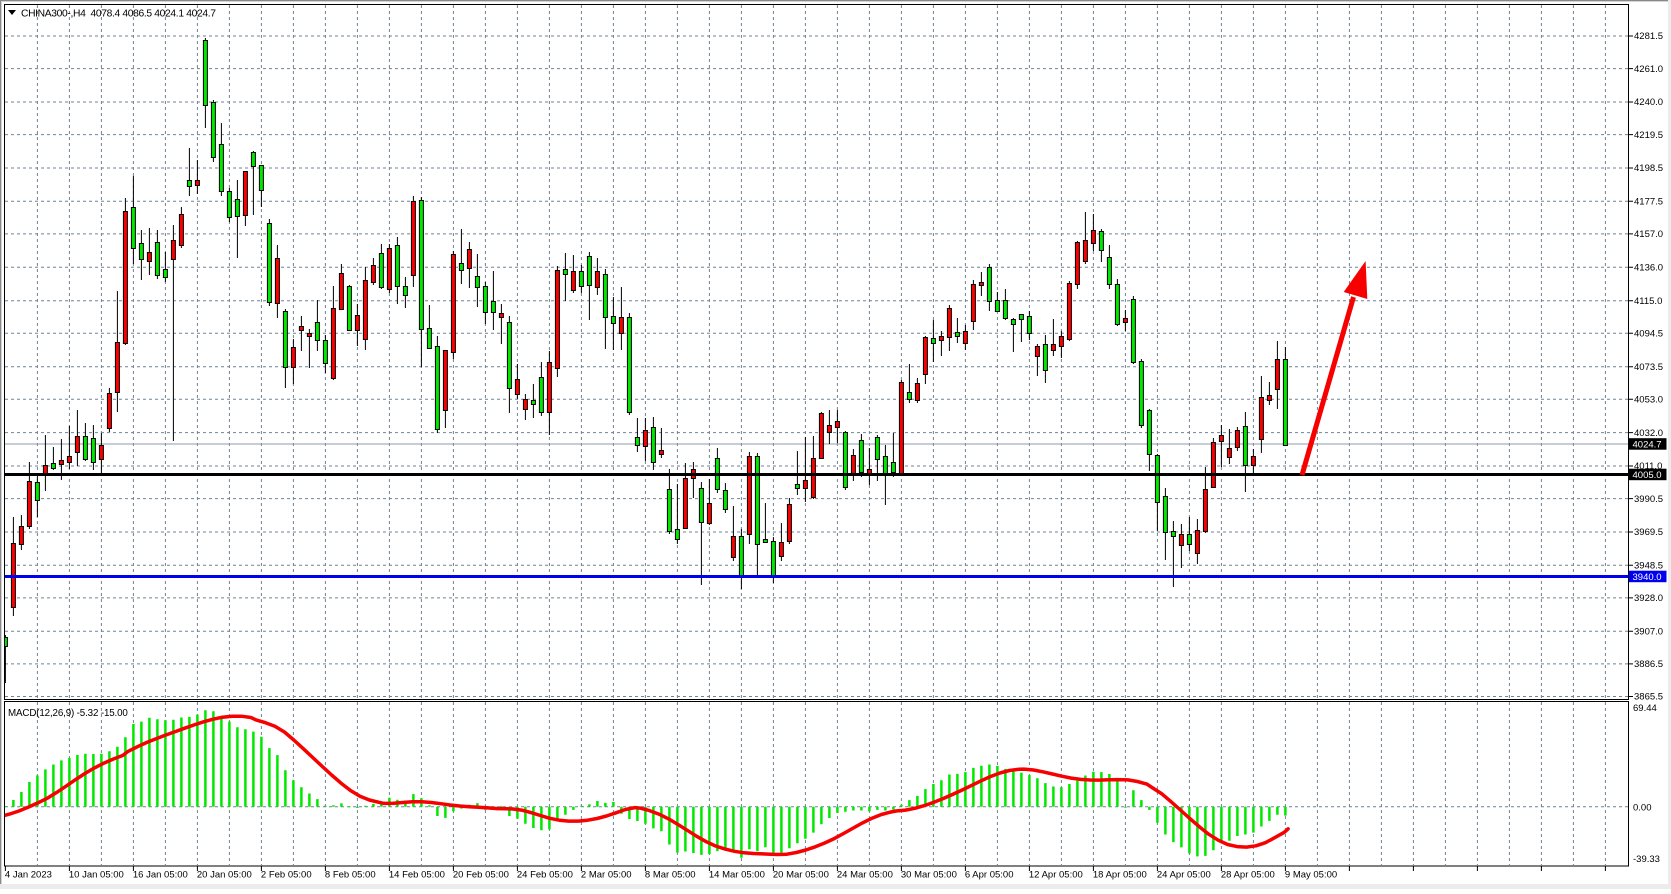  I want to click on svg-text: 4024.7, so click(1647, 444).